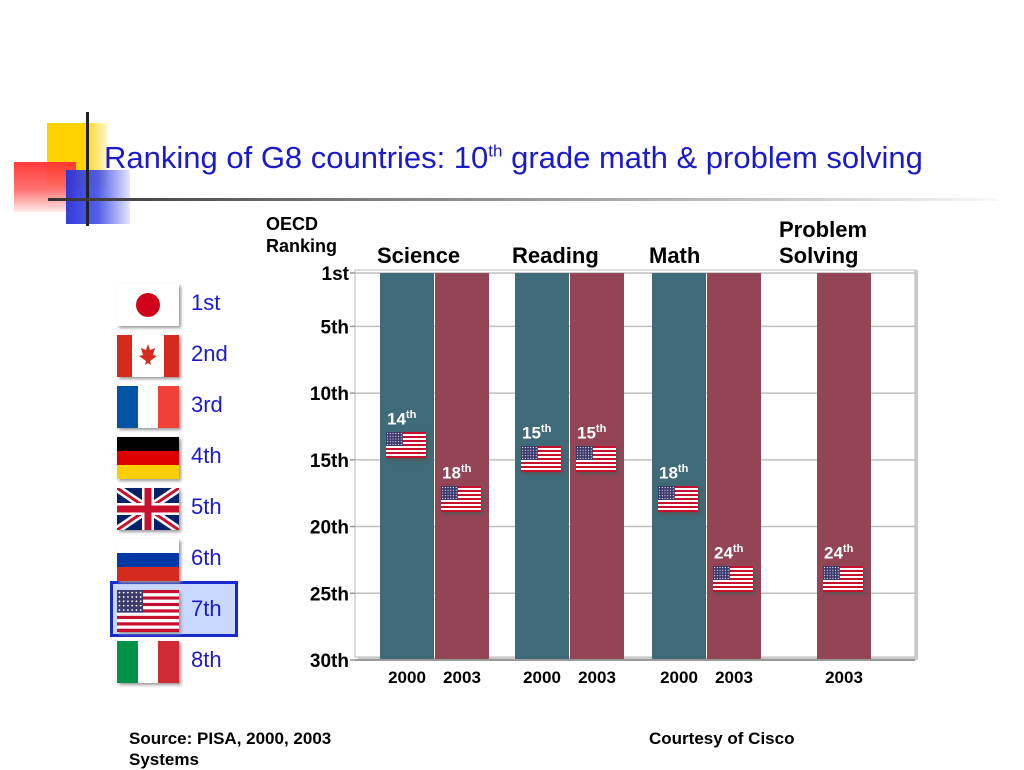  Describe the element at coordinates (329, 461) in the screenshot. I see `y-tick-label: 15th` at that location.